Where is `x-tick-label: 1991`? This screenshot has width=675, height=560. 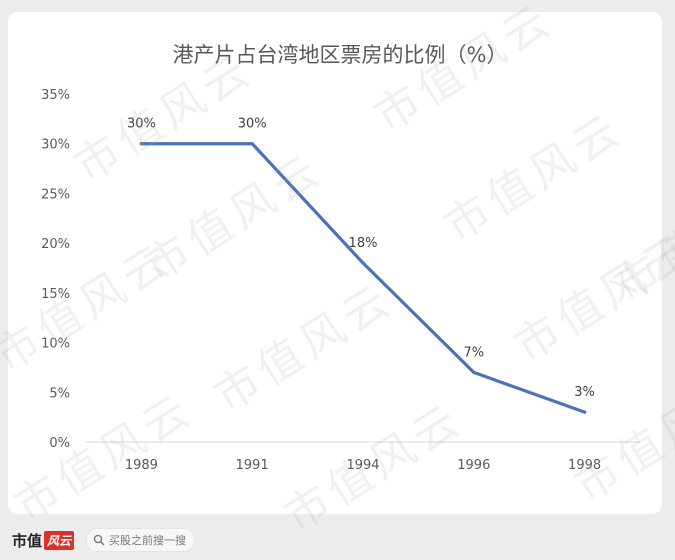 x-tick-label: 1991 is located at coordinates (252, 465).